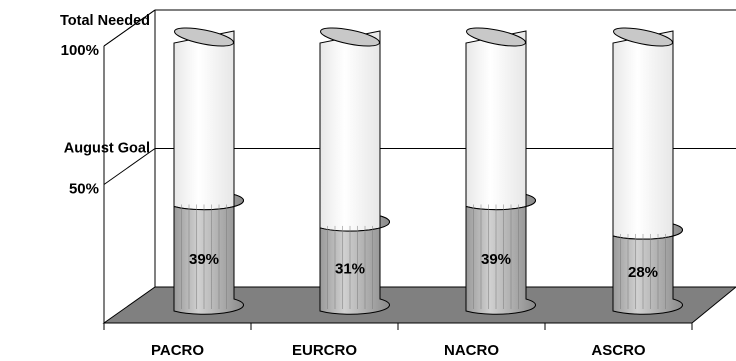 This screenshot has height=361, width=736. Describe the element at coordinates (80, 50) in the screenshot. I see `y-tick-label-1: 100%` at that location.